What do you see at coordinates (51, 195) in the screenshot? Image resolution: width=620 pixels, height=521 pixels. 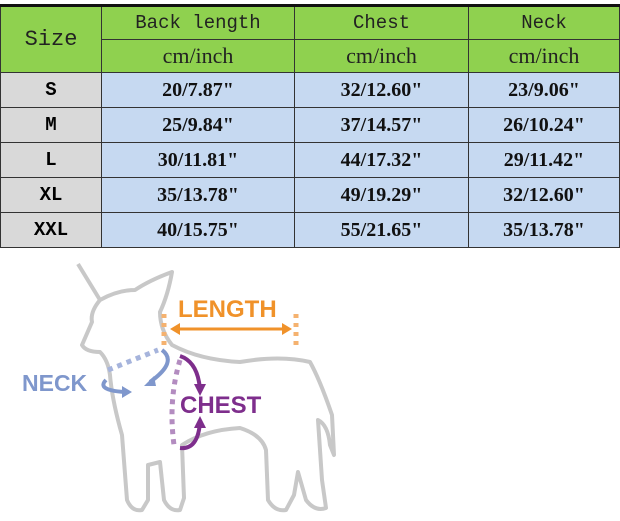 I see `size-cell: XL` at bounding box center [51, 195].